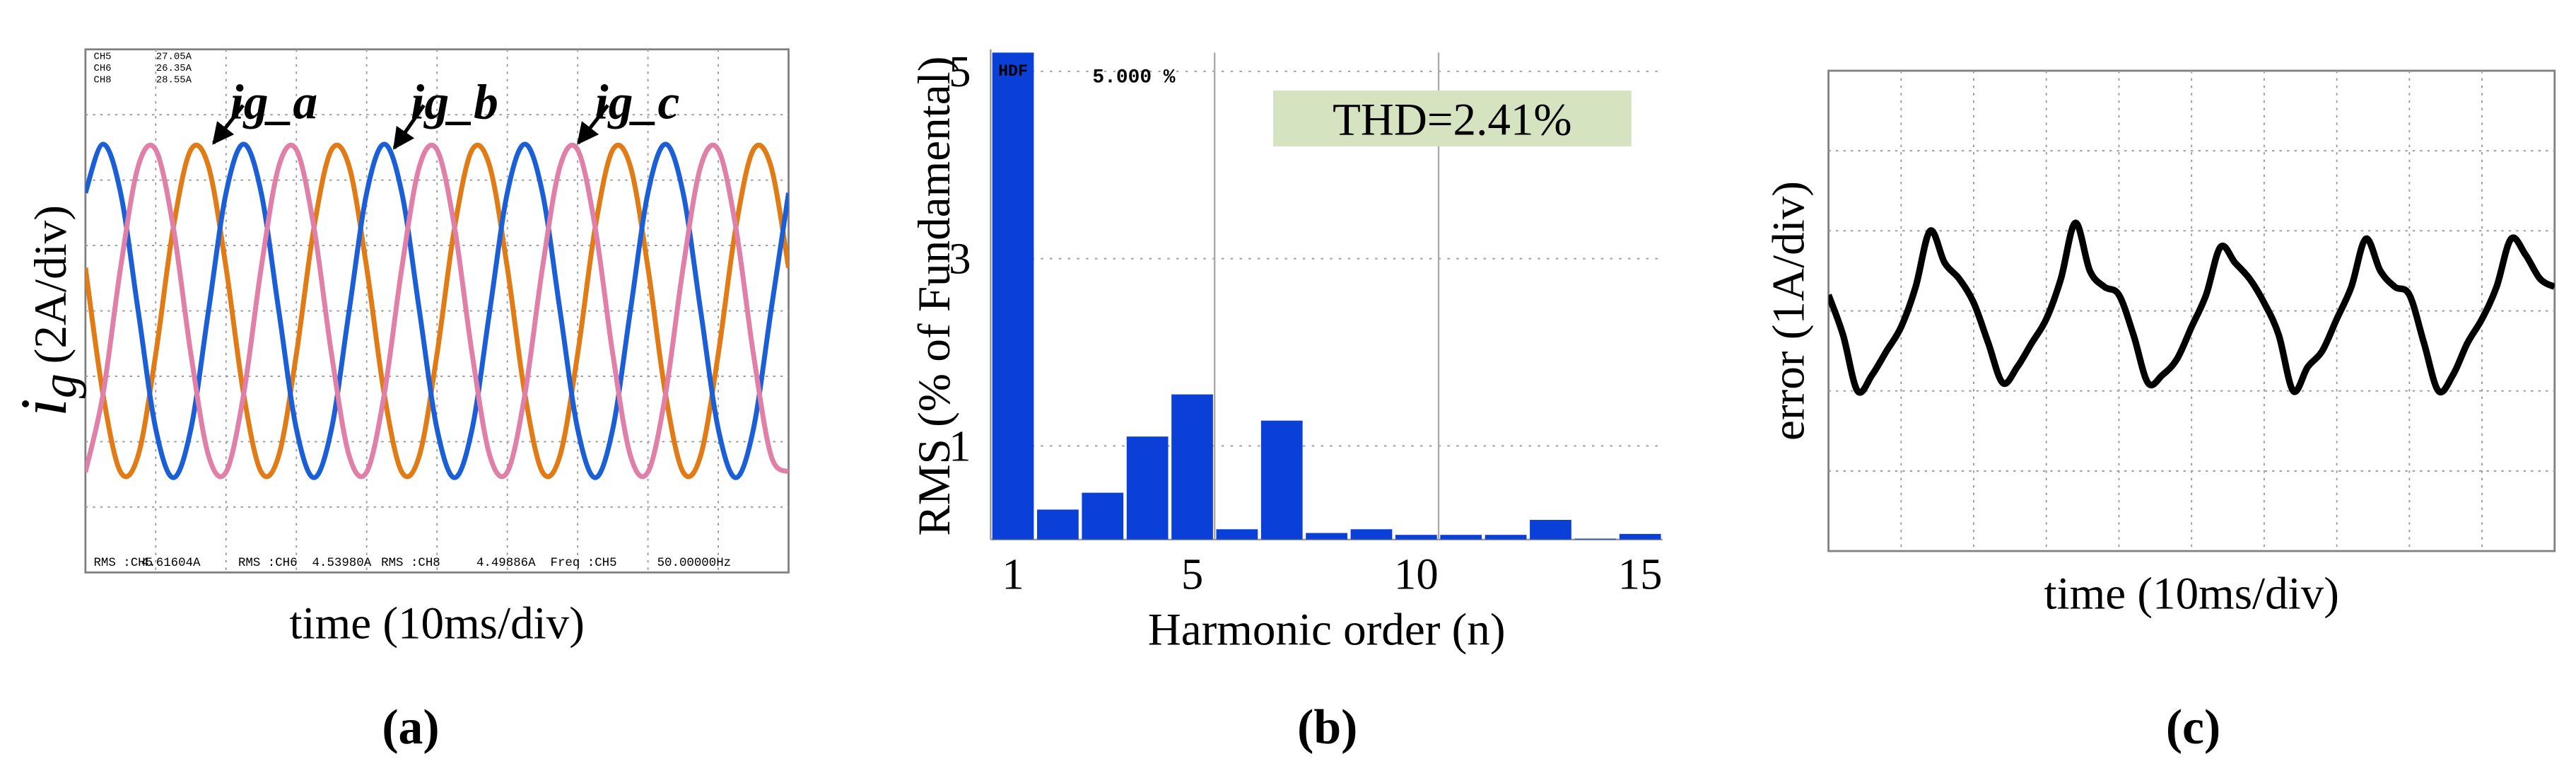 The width and height of the screenshot is (2576, 783). What do you see at coordinates (44, 407) in the screenshot?
I see `y-label-symbol: i` at bounding box center [44, 407].